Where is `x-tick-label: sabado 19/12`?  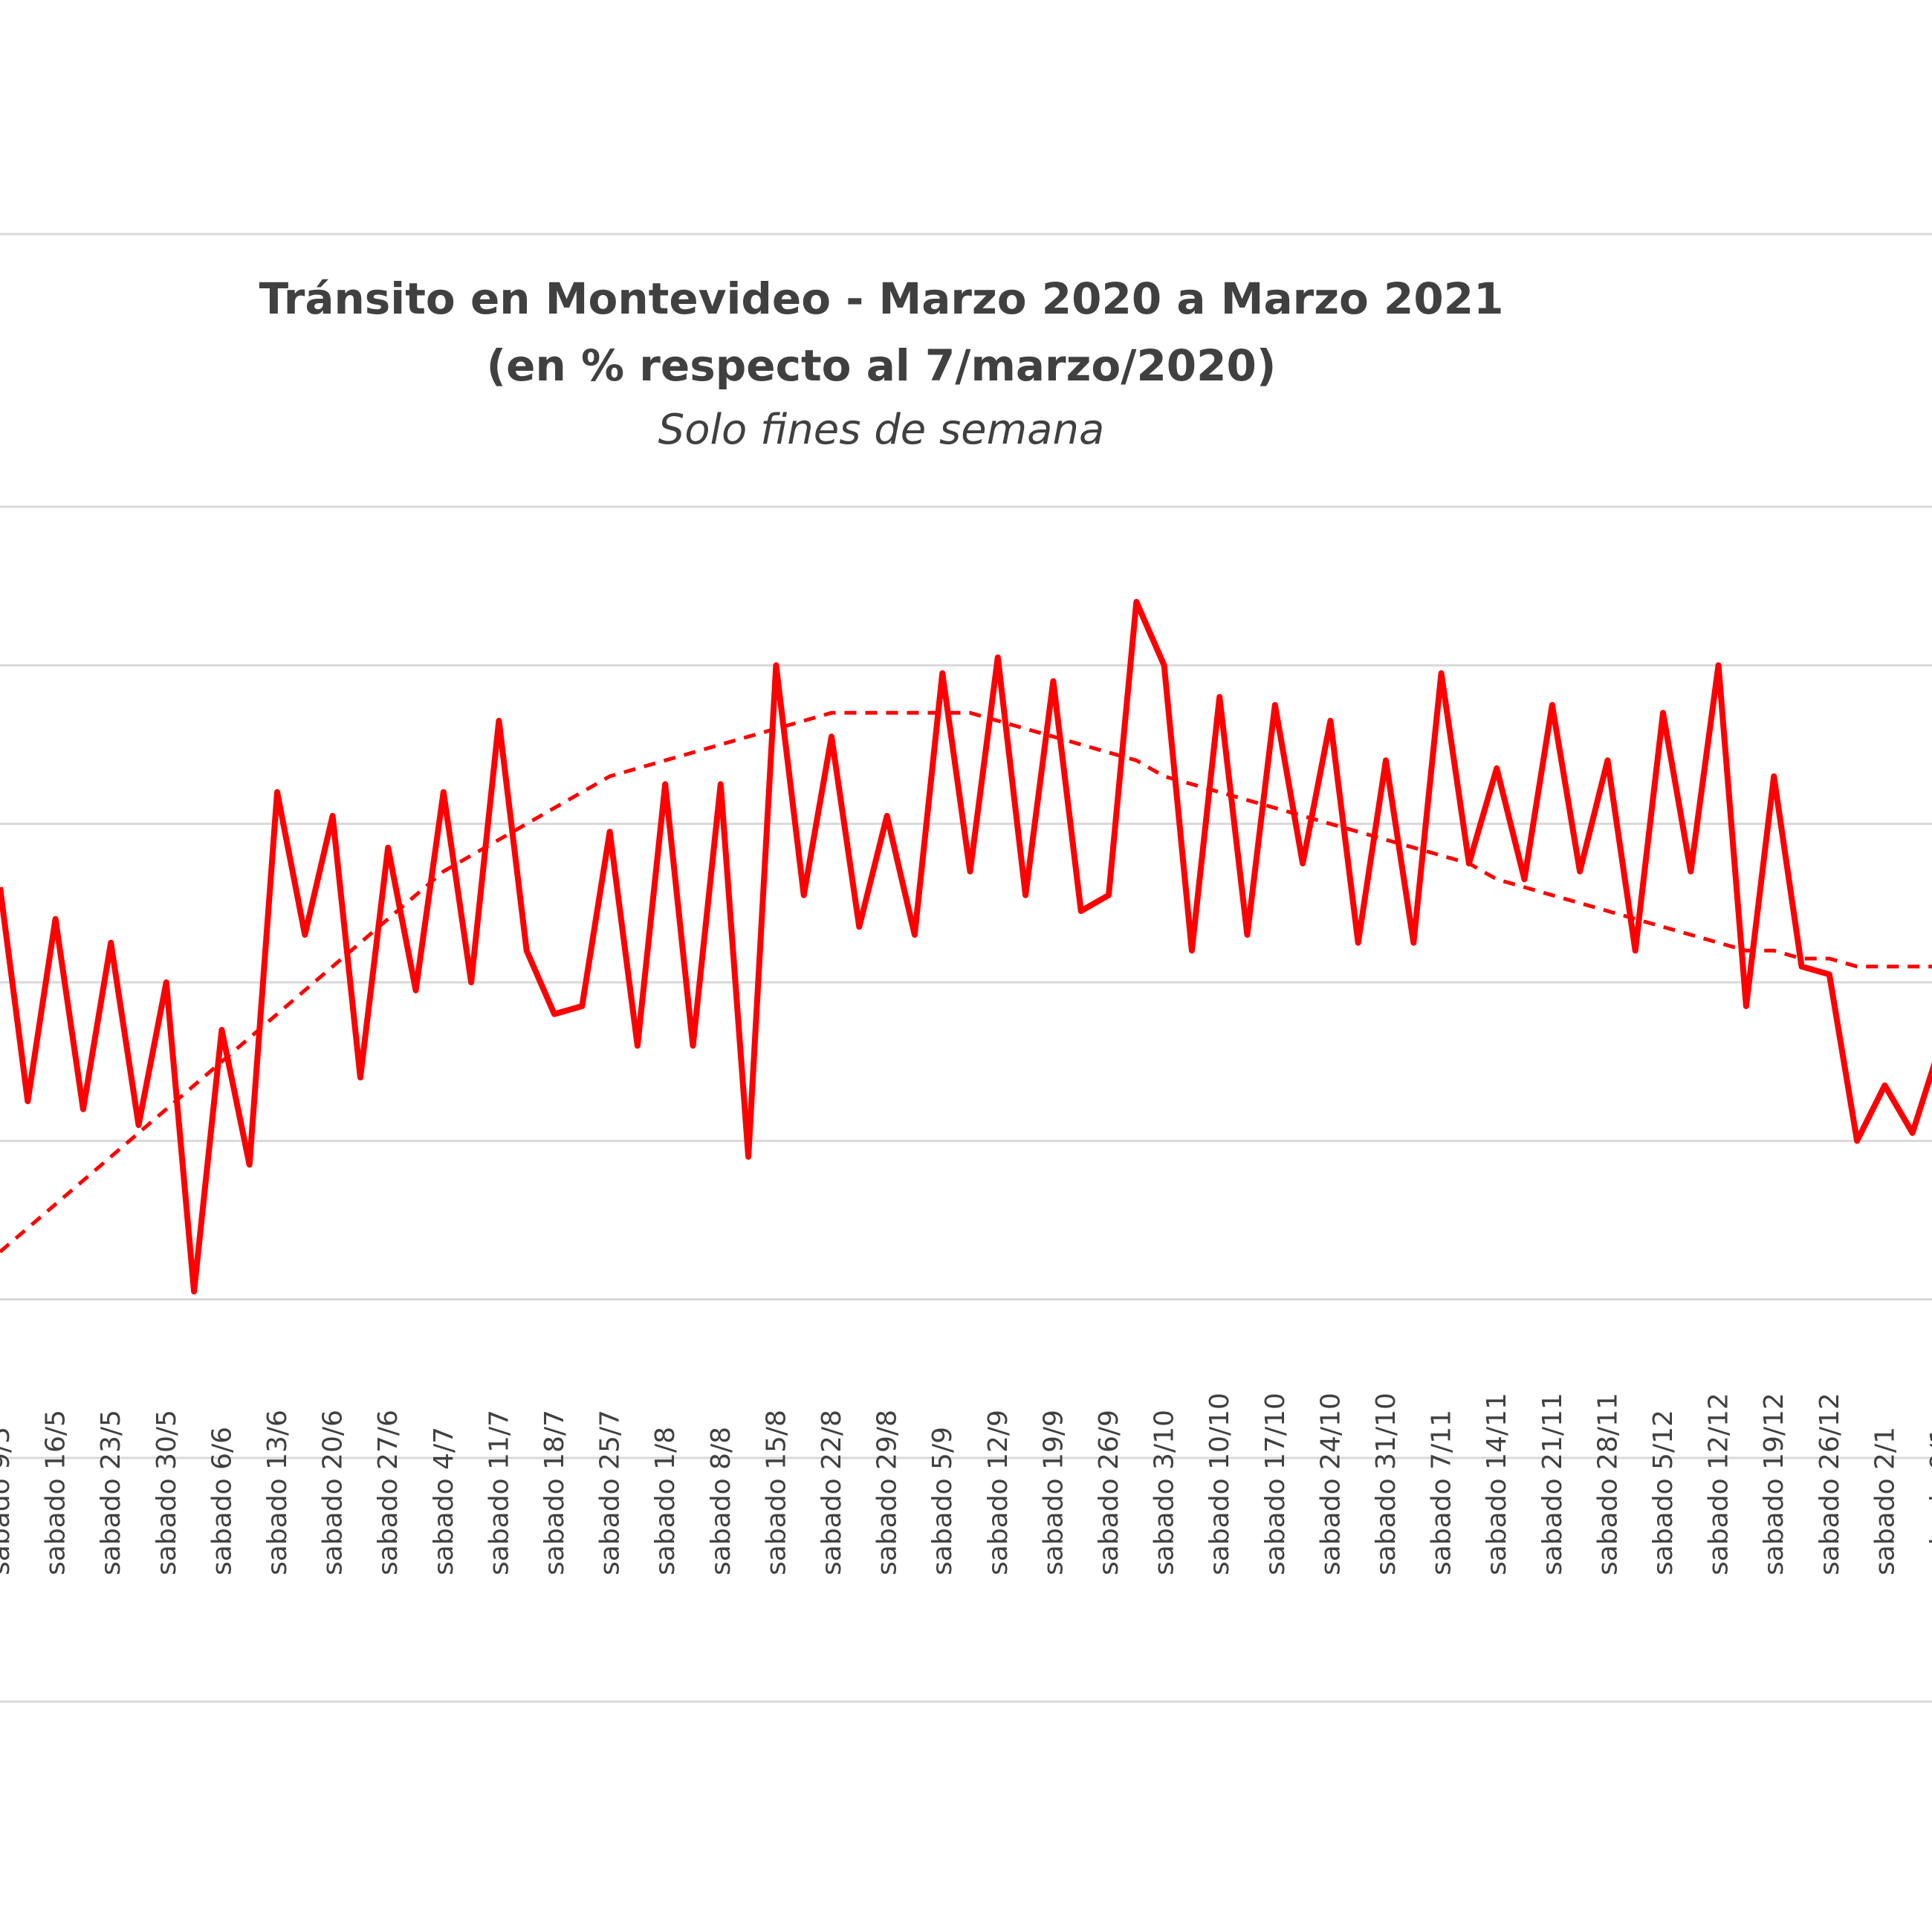
x-tick-label: sabado 19/12 is located at coordinates (1774, 1484).